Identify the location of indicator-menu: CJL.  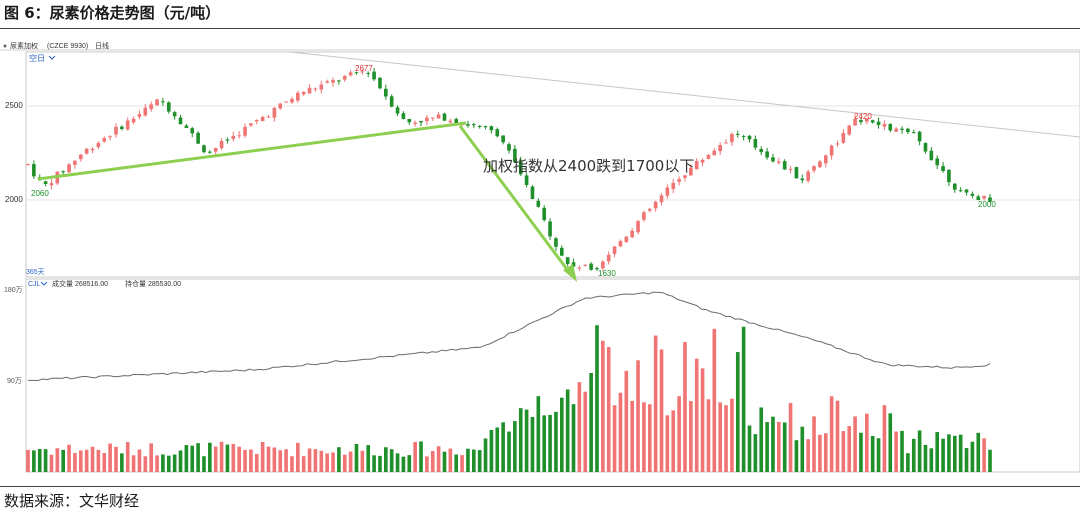
(34, 284).